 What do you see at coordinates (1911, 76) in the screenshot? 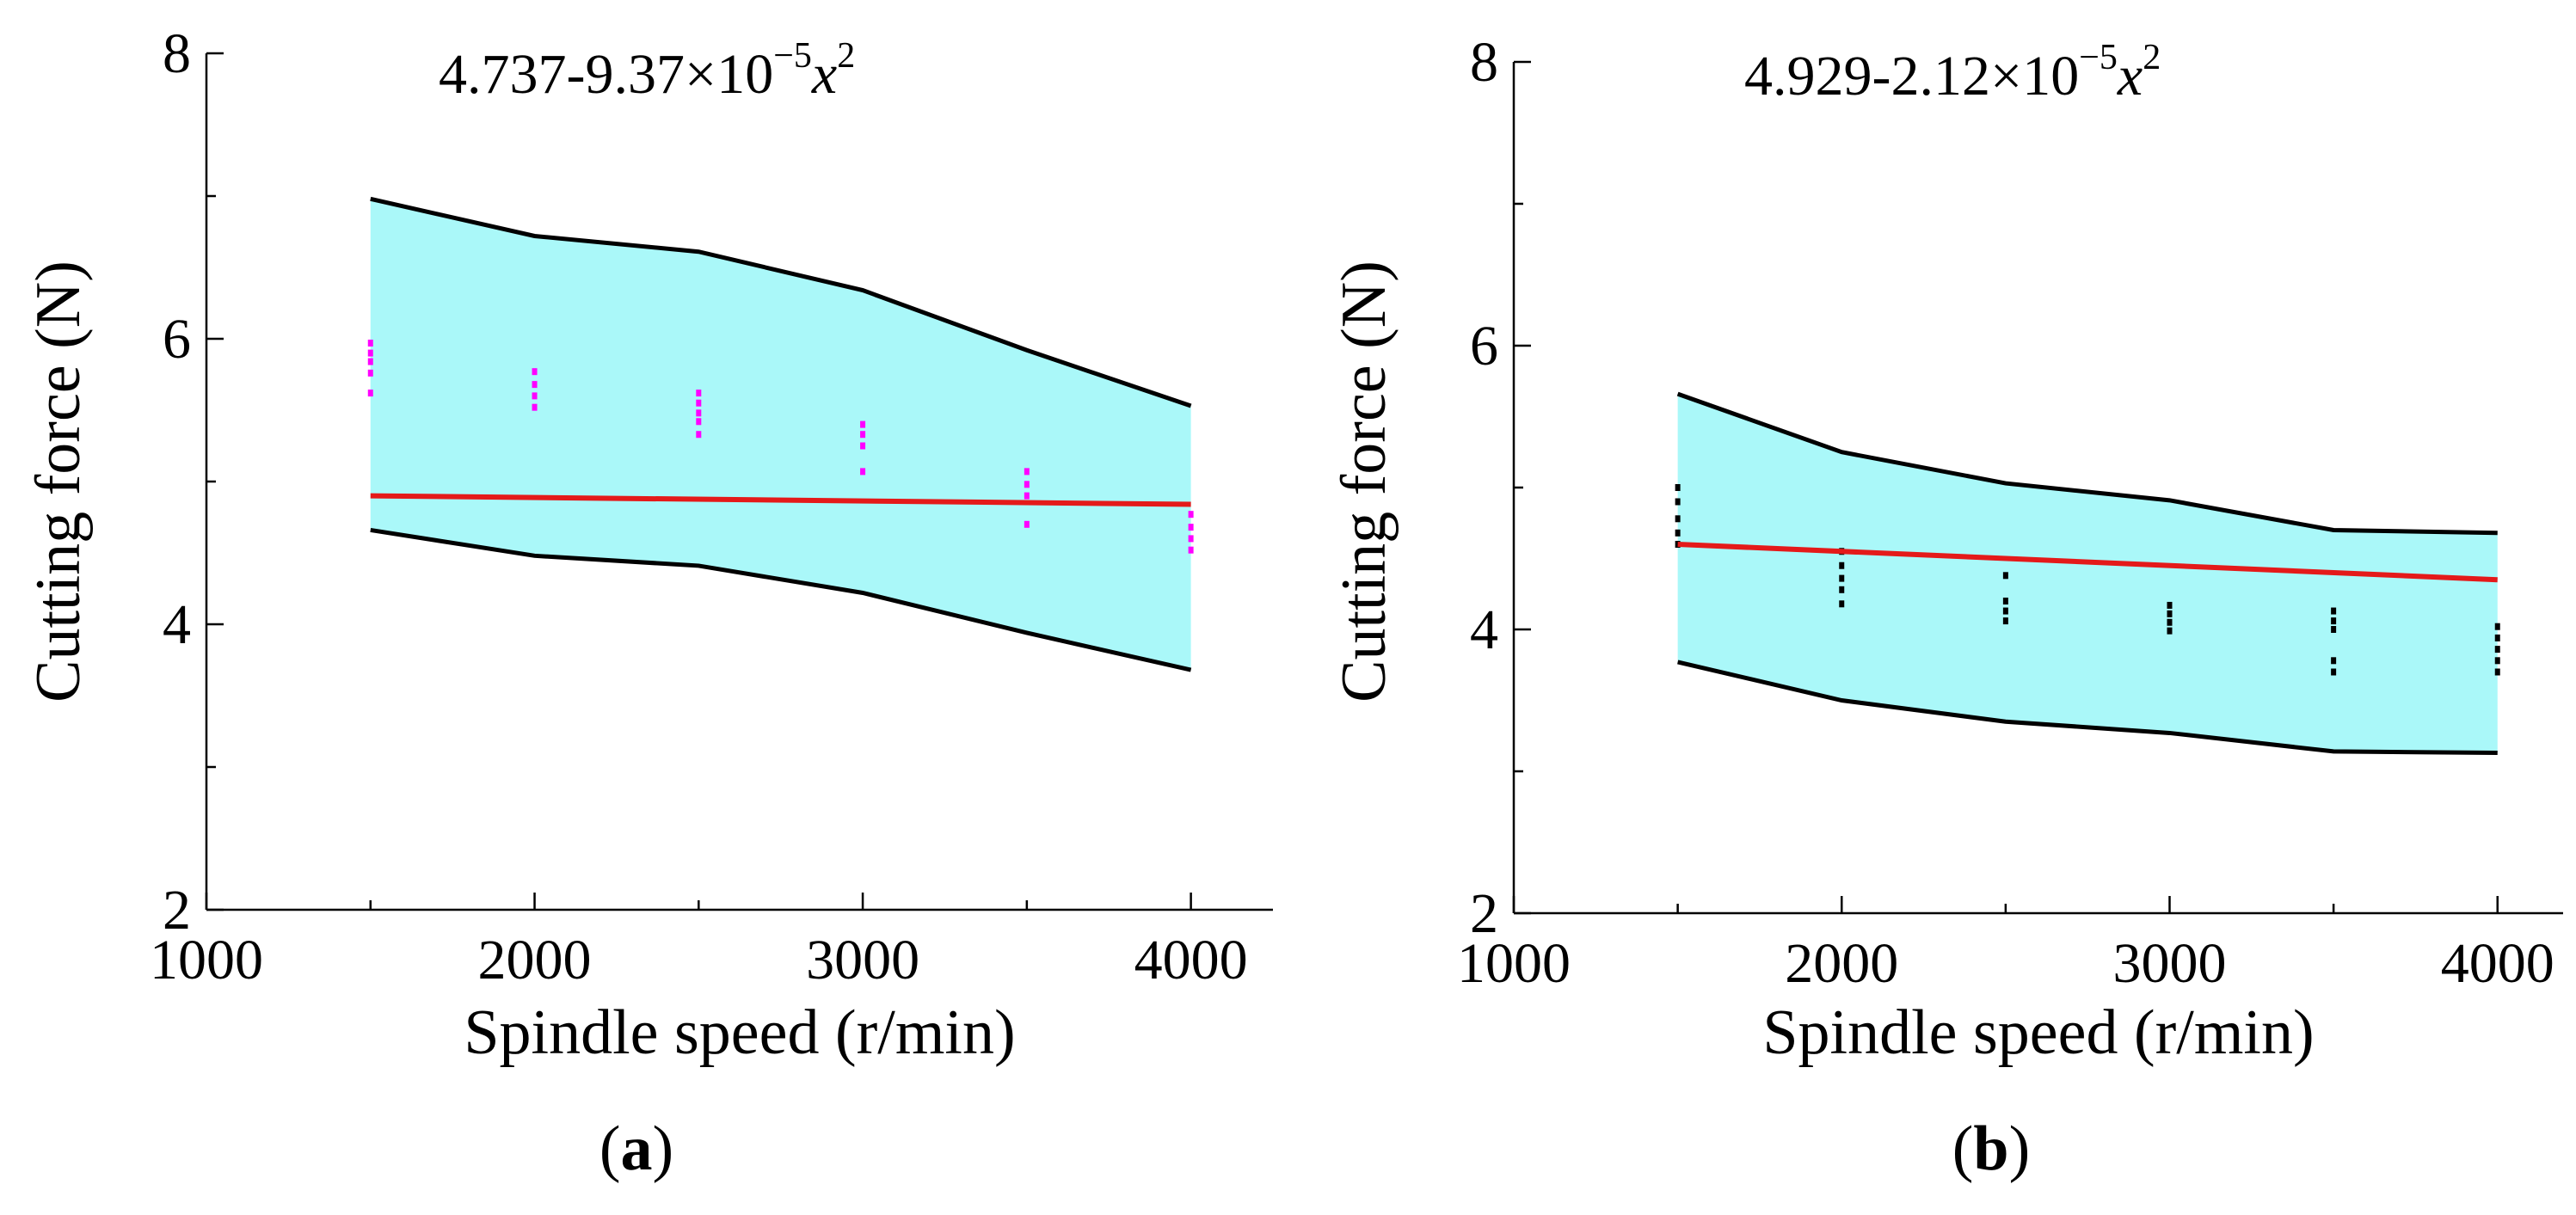
I see `formula-base: 4.929-2.12×10` at bounding box center [1911, 76].